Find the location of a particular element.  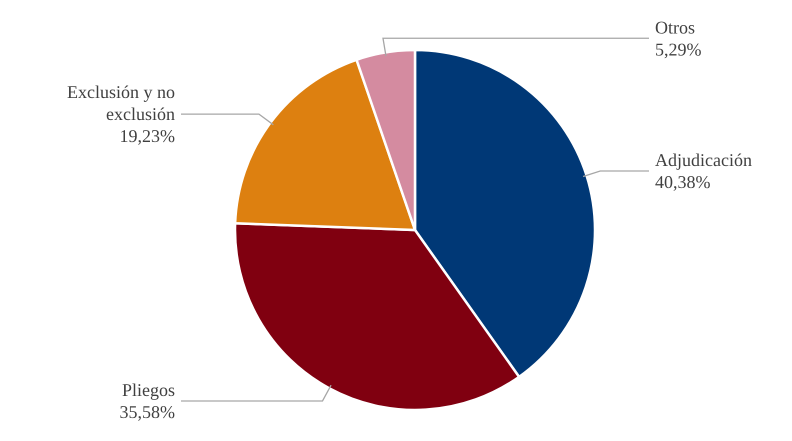

data-label: 19,23% is located at coordinates (147, 136).